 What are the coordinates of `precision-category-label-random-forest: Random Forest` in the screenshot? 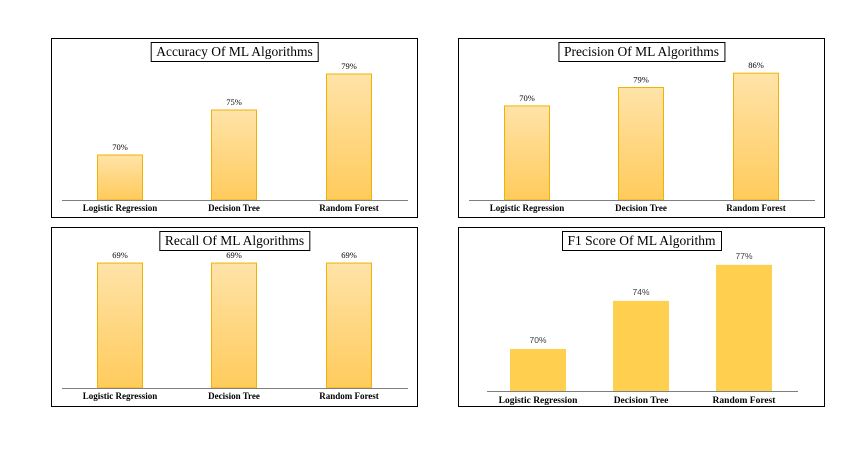 It's located at (756, 208).